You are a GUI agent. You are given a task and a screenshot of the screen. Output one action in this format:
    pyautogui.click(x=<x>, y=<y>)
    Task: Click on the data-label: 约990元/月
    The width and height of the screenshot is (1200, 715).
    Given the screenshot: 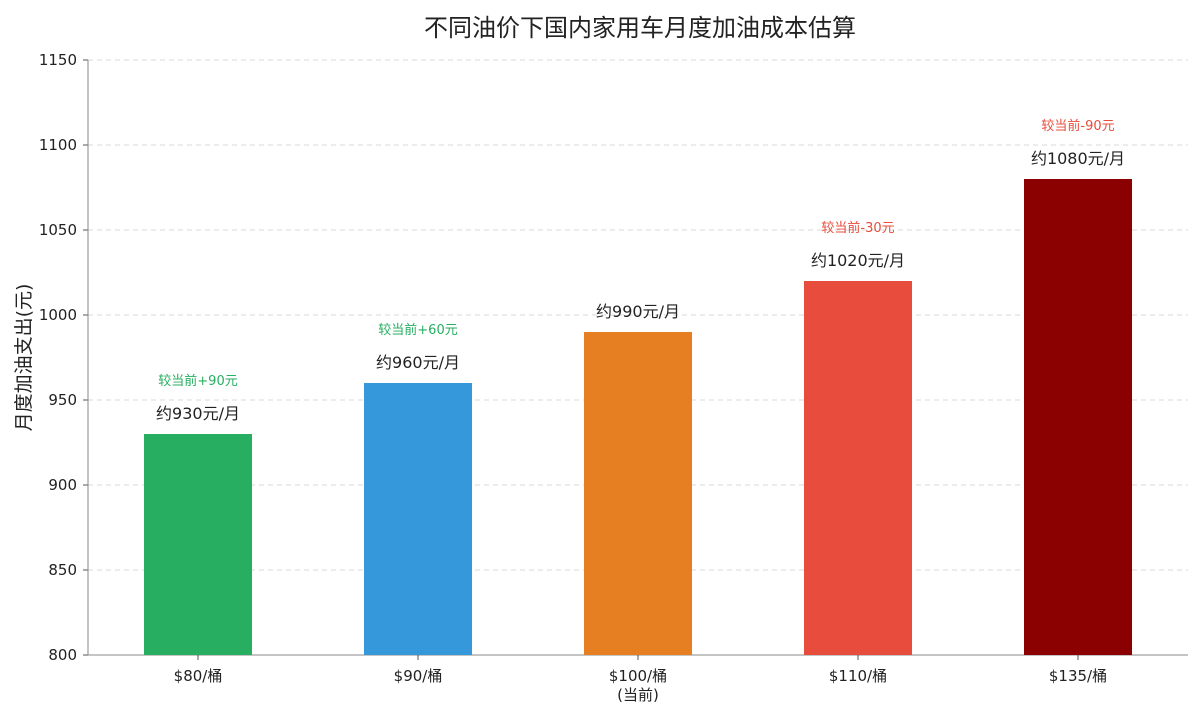 What is the action you would take?
    pyautogui.click(x=638, y=311)
    